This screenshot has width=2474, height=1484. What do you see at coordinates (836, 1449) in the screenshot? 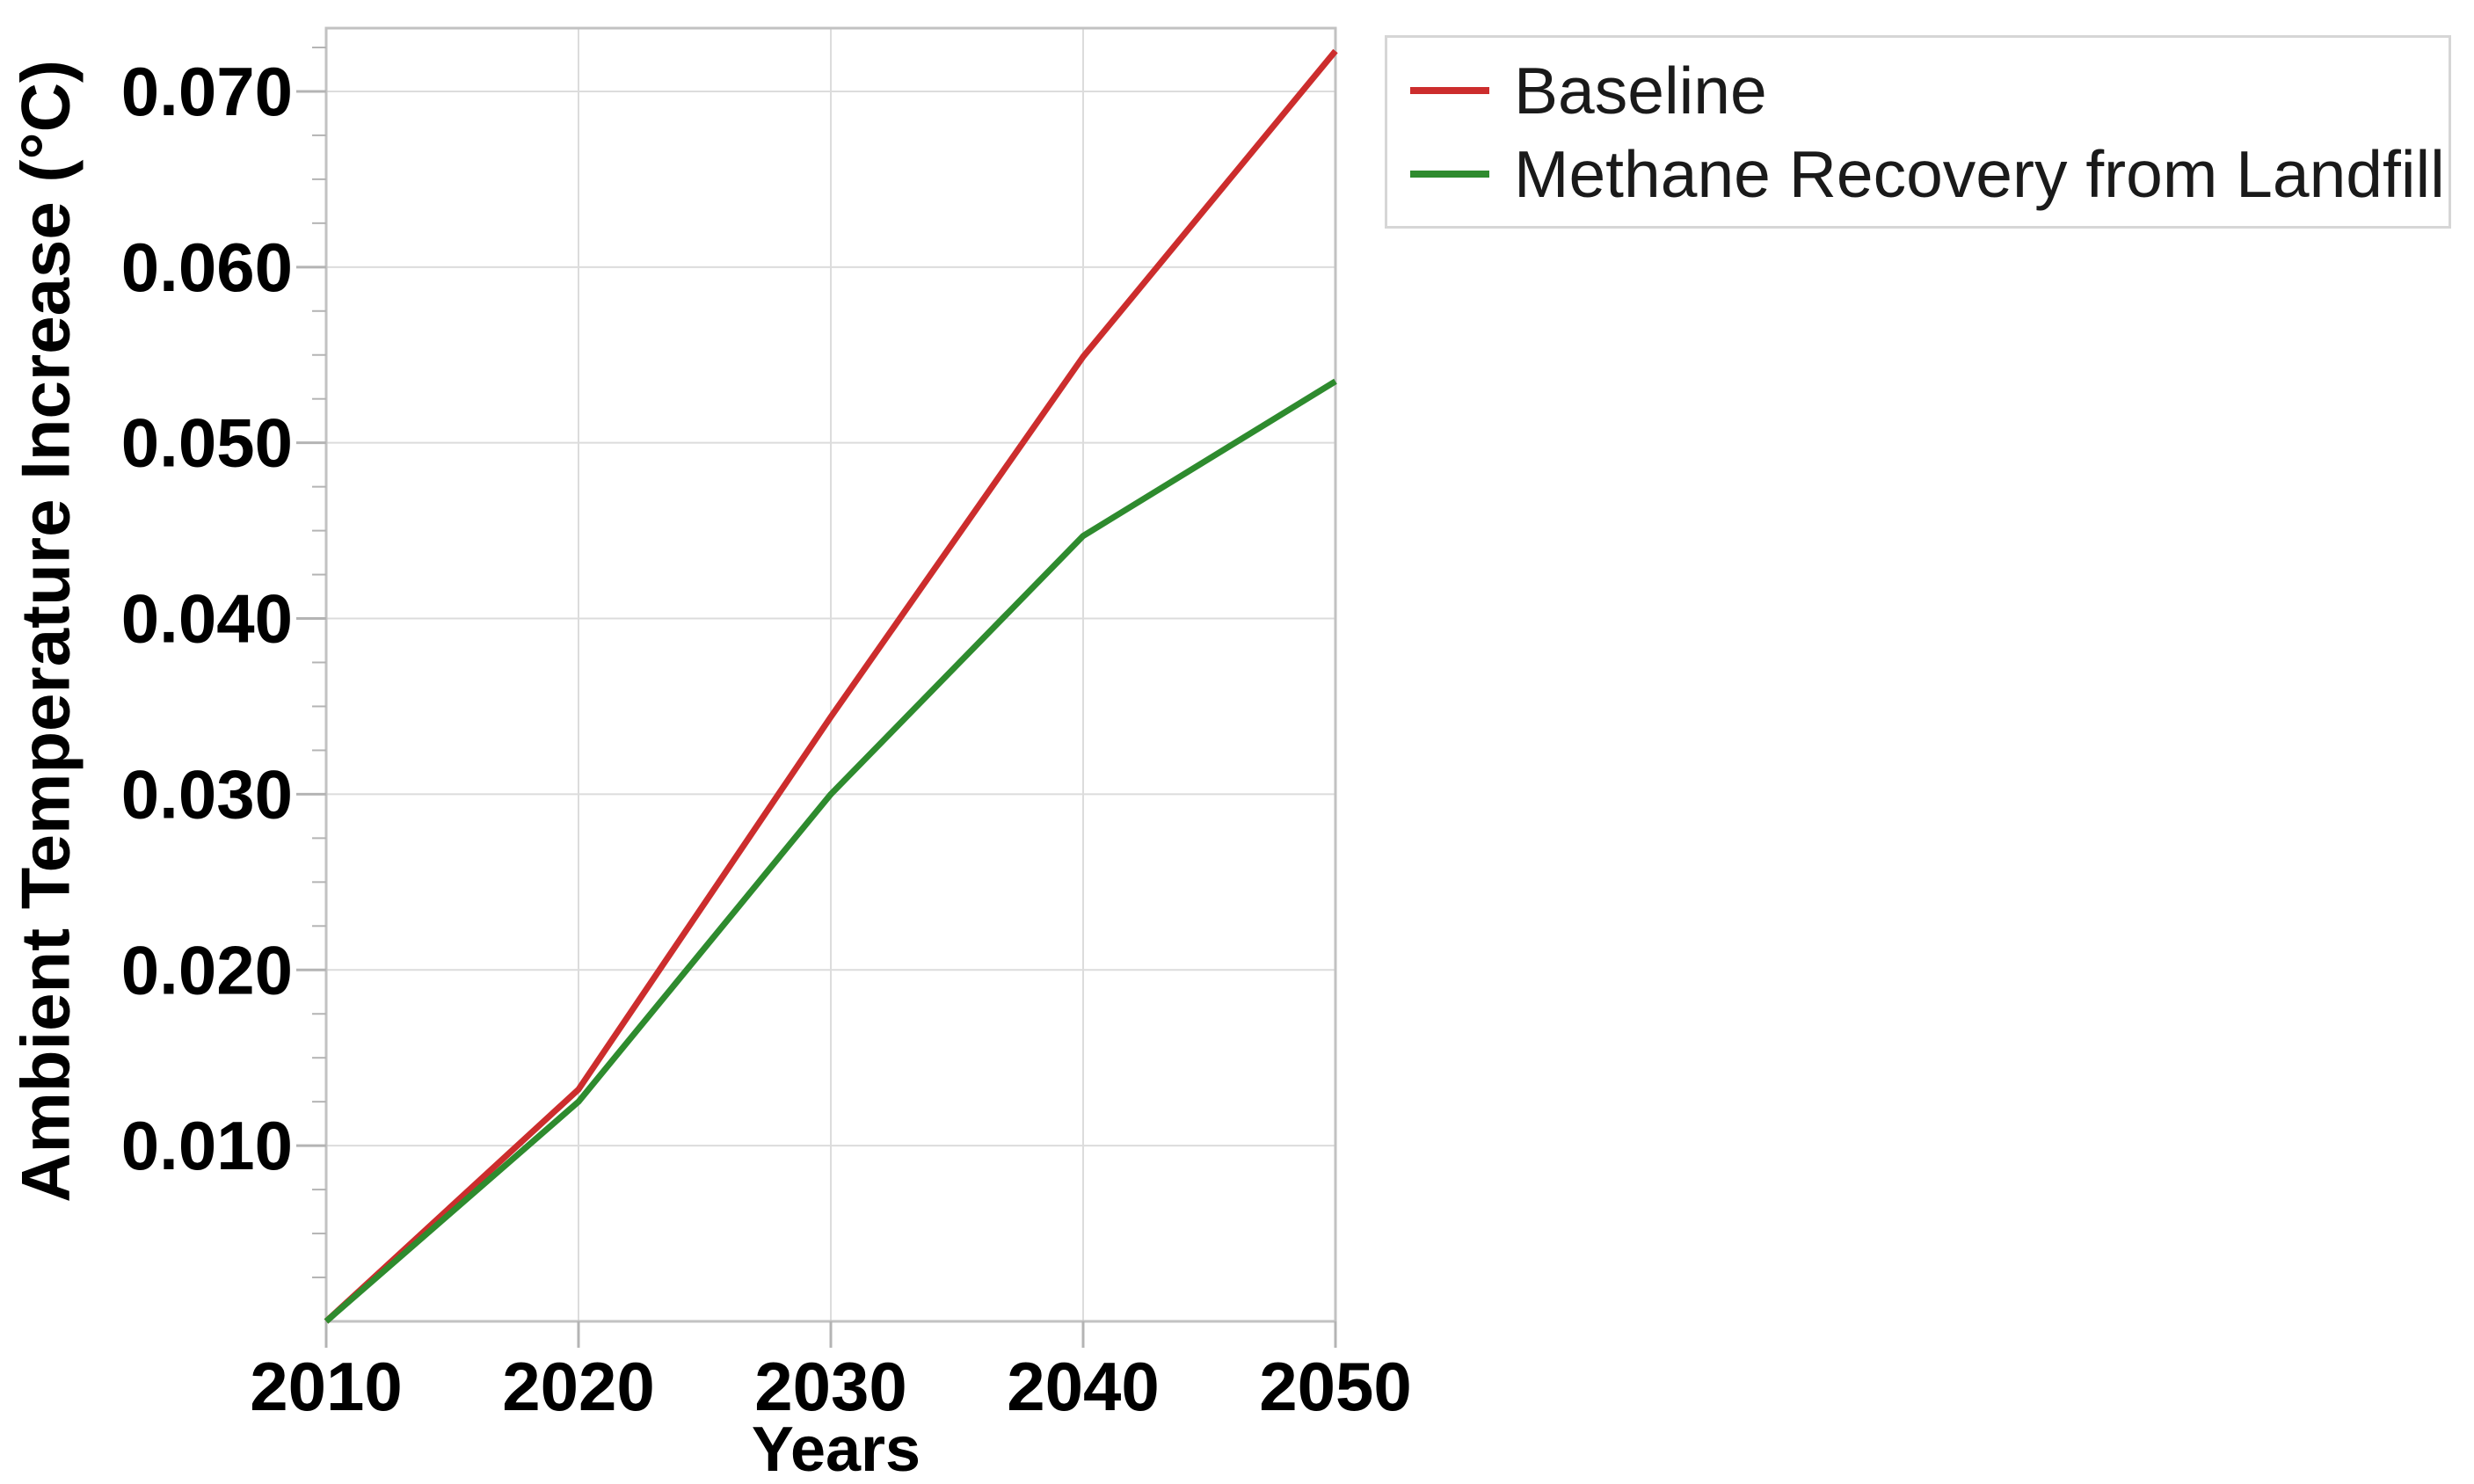
I see `x-axis-title: Years` at bounding box center [836, 1449].